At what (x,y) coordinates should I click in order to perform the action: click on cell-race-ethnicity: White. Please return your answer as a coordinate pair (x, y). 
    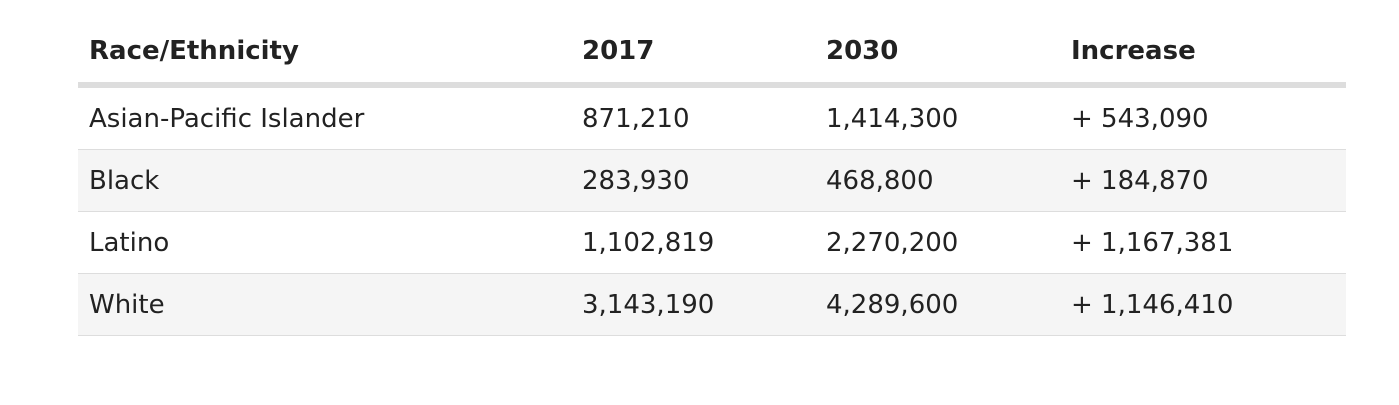
    Looking at the image, I should click on (324, 304).